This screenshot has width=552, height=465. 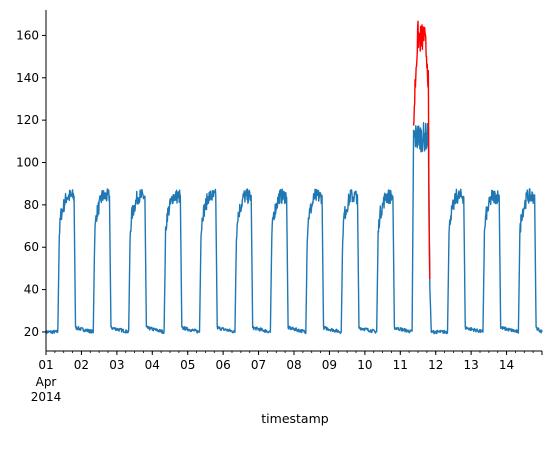 What do you see at coordinates (46, 382) in the screenshot?
I see `x-tick-sublabel: Apr` at bounding box center [46, 382].